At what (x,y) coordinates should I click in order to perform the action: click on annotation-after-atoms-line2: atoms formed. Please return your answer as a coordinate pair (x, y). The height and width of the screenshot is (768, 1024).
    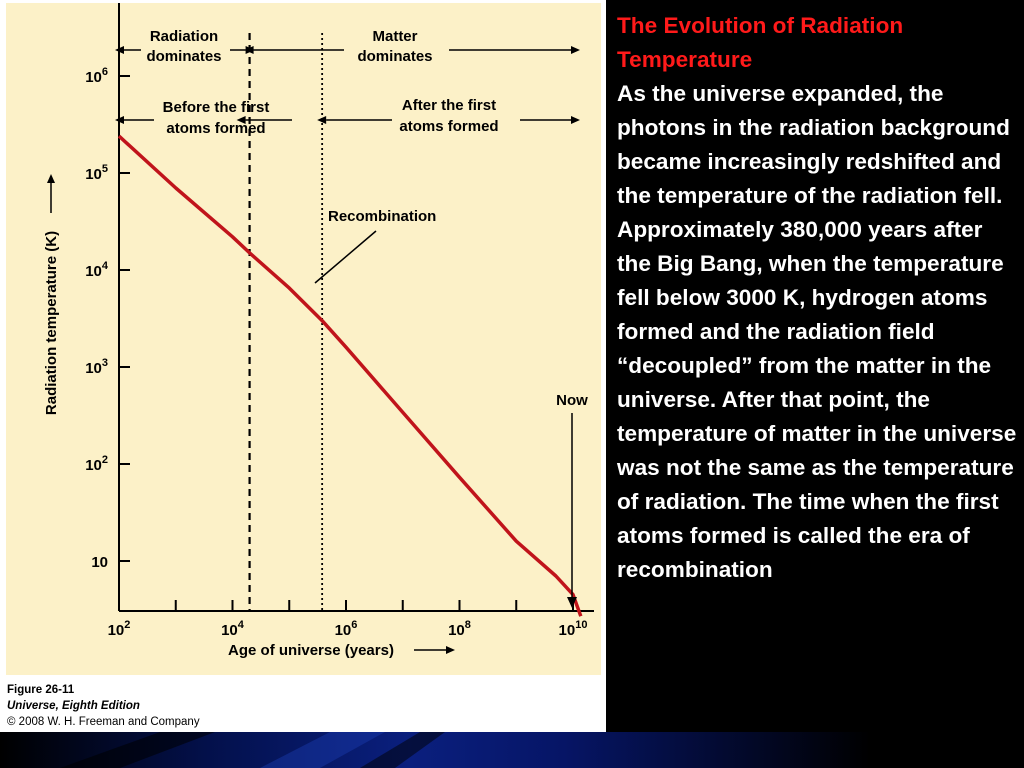
    Looking at the image, I should click on (448, 126).